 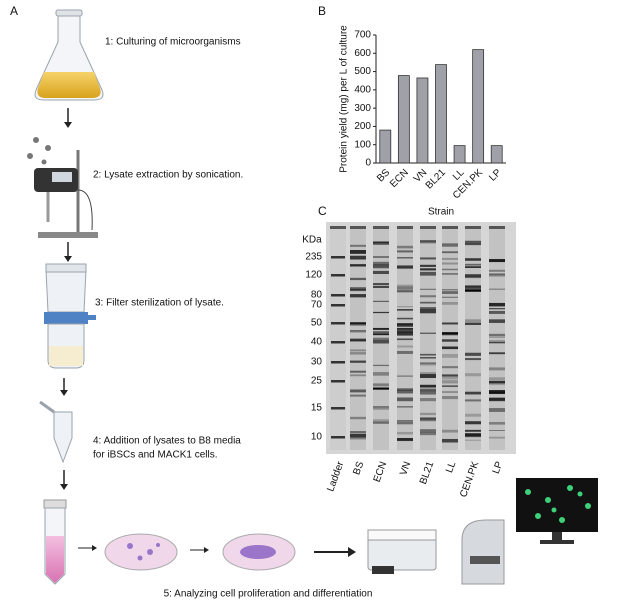 I want to click on panel-label: B, so click(x=322, y=11).